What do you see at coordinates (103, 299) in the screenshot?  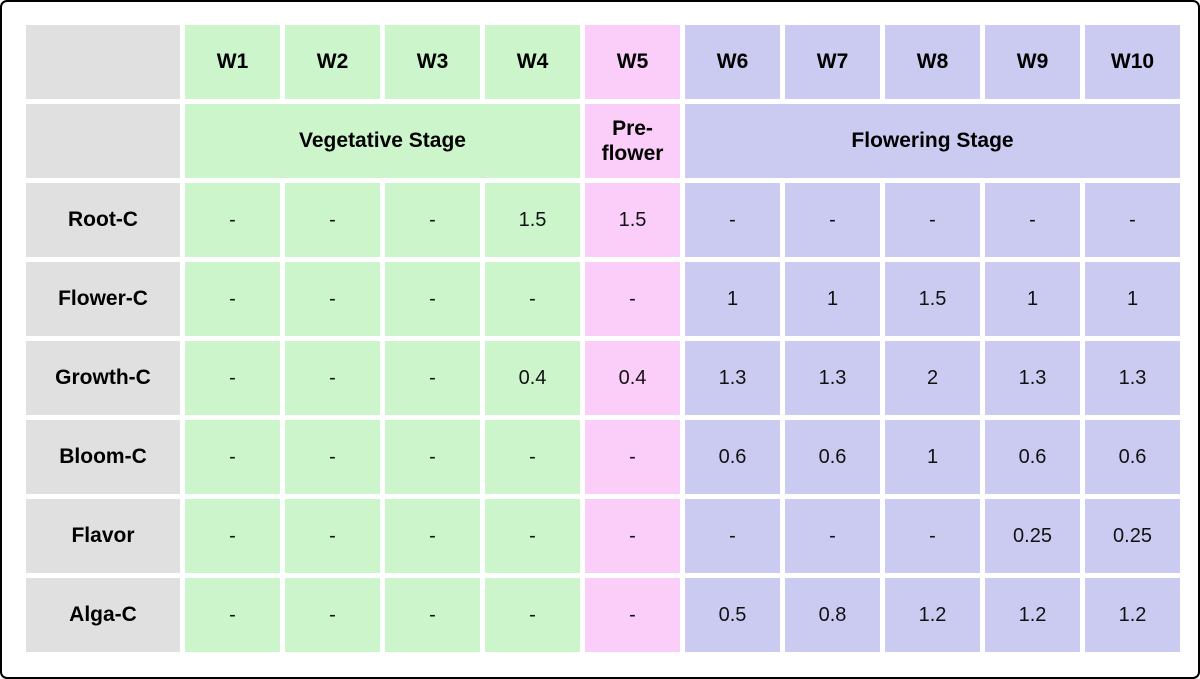 I see `row-label-cell: Flower-C` at bounding box center [103, 299].